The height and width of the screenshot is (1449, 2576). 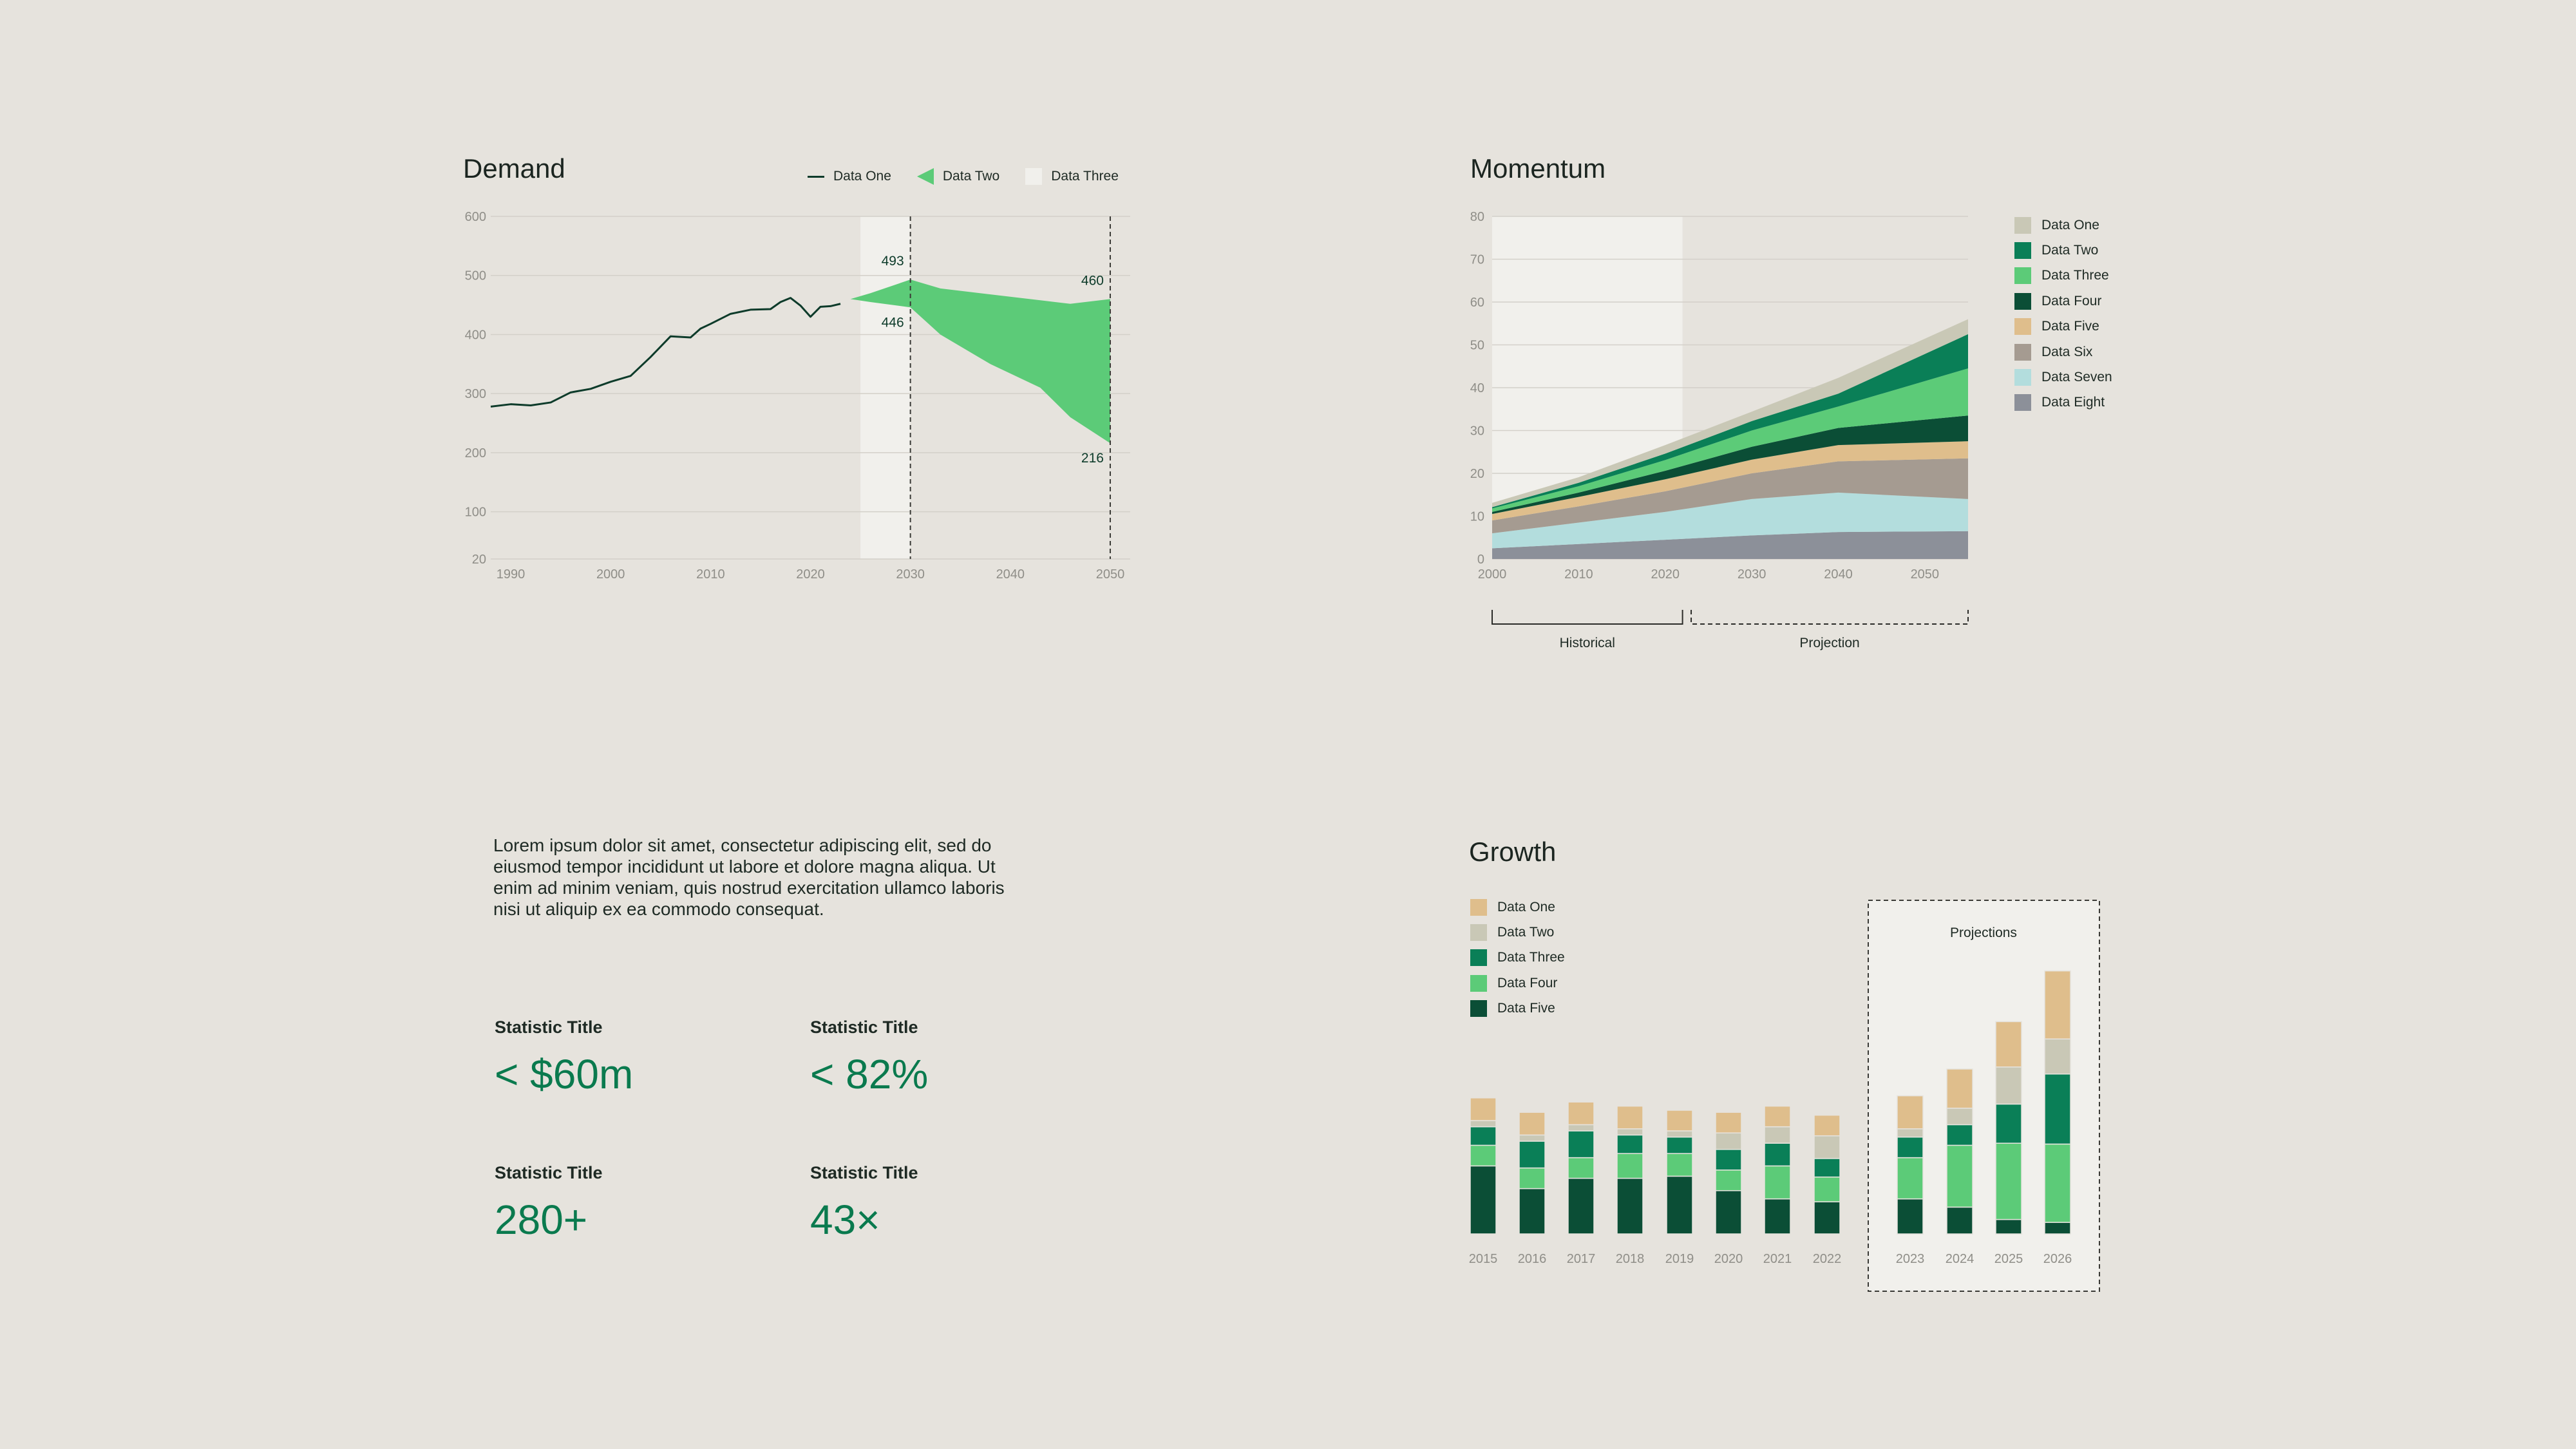 I want to click on x-tick-label: 2017, so click(x=1581, y=1259).